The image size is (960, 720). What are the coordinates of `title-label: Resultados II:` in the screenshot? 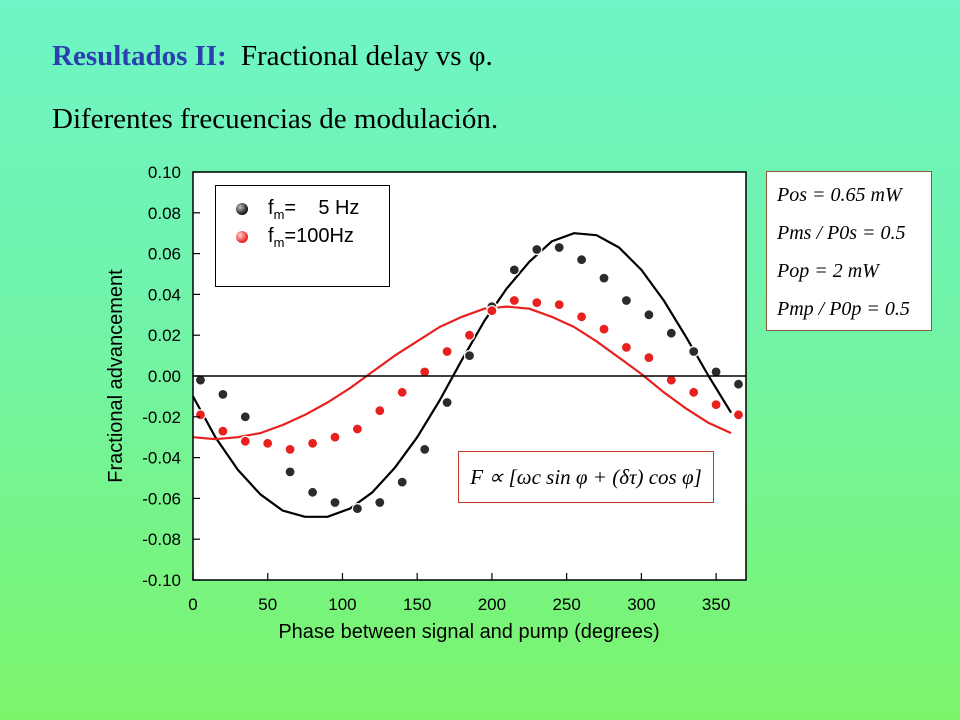 It's located at (139, 56).